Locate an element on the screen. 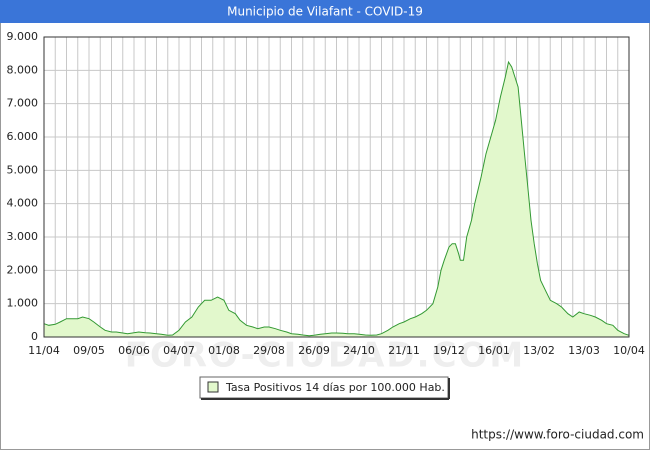  y-tick-label: 0 is located at coordinates (34, 336).